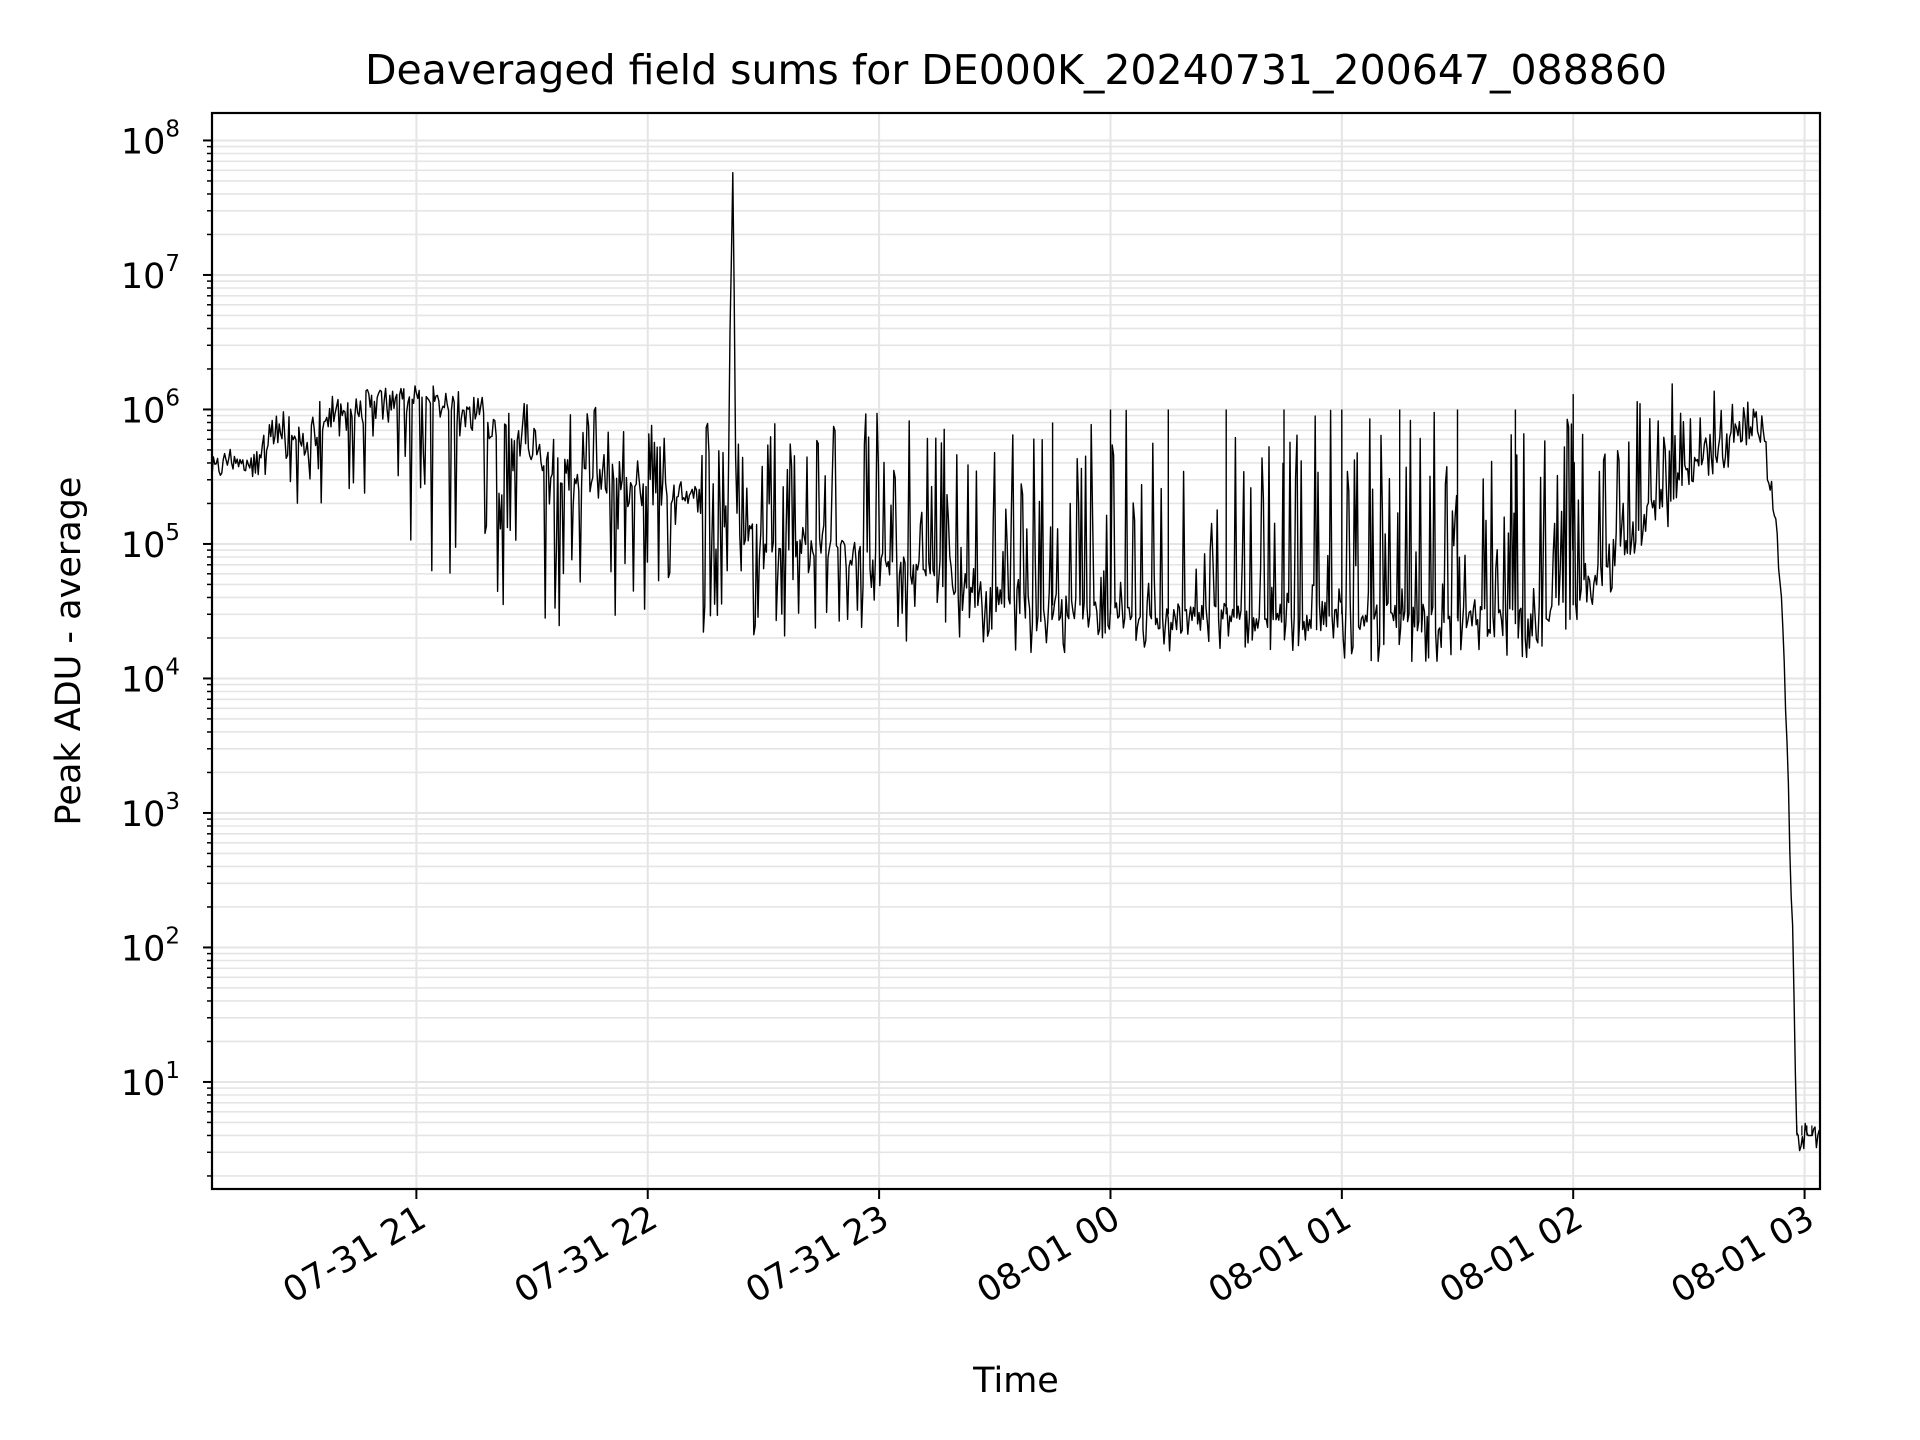 The width and height of the screenshot is (1920, 1440). What do you see at coordinates (817, 1254) in the screenshot?
I see `x-tick-label: 07-31 23` at bounding box center [817, 1254].